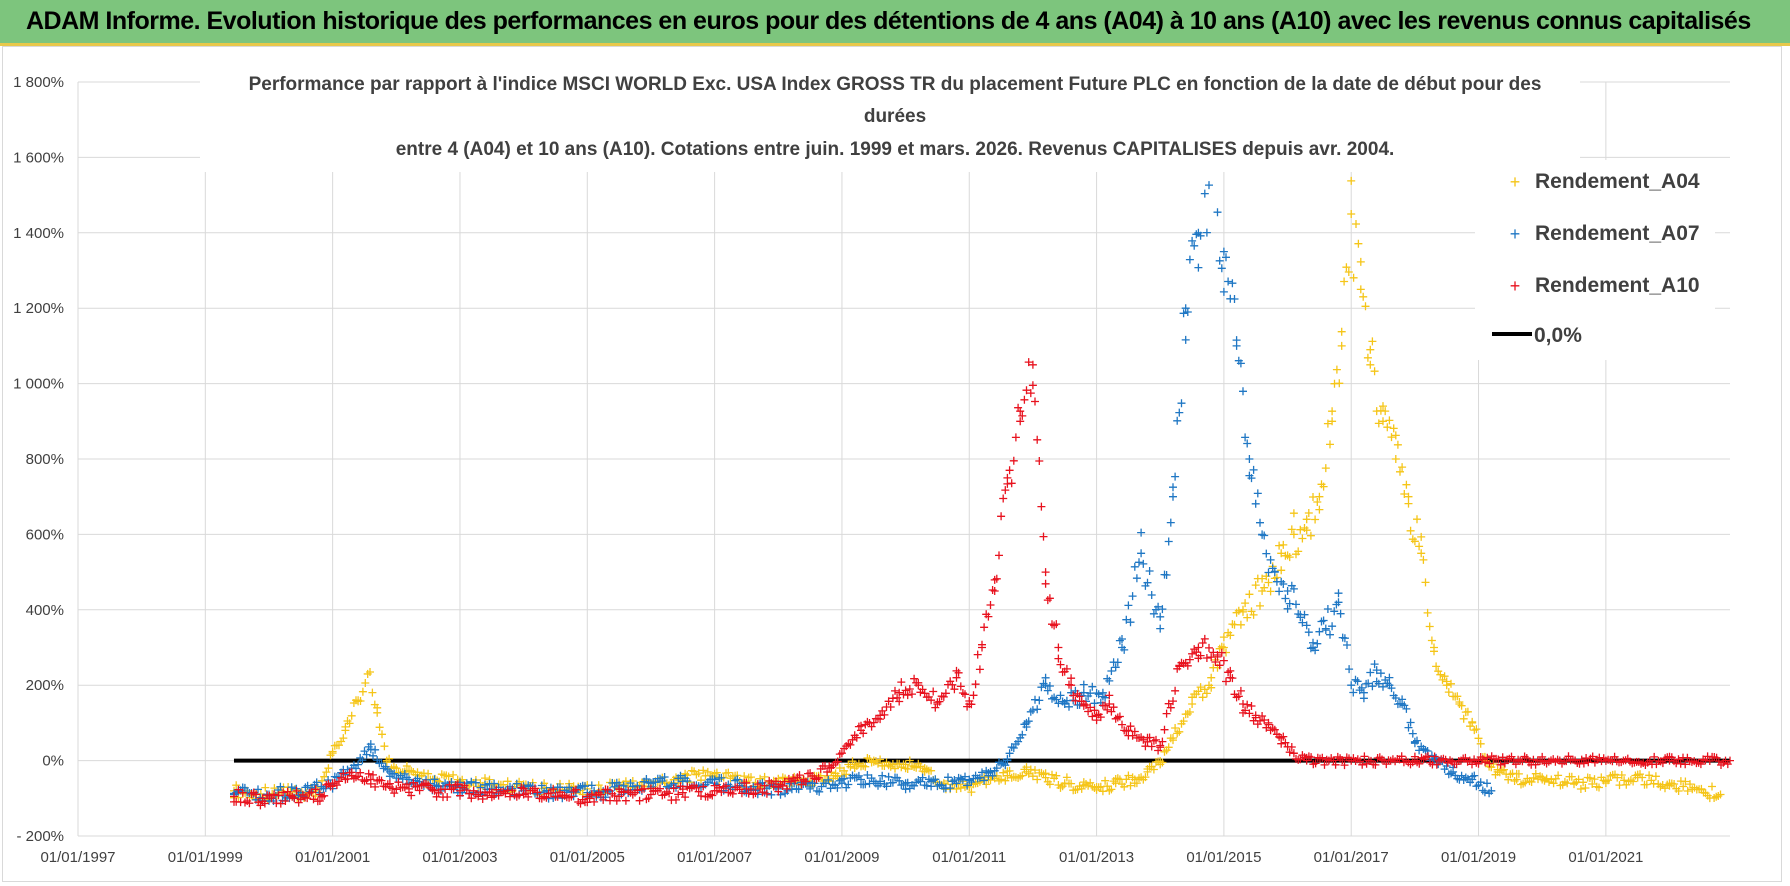 The image size is (1790, 886). What do you see at coordinates (38, 384) in the screenshot?
I see `y-tick-label: 1 000%` at bounding box center [38, 384].